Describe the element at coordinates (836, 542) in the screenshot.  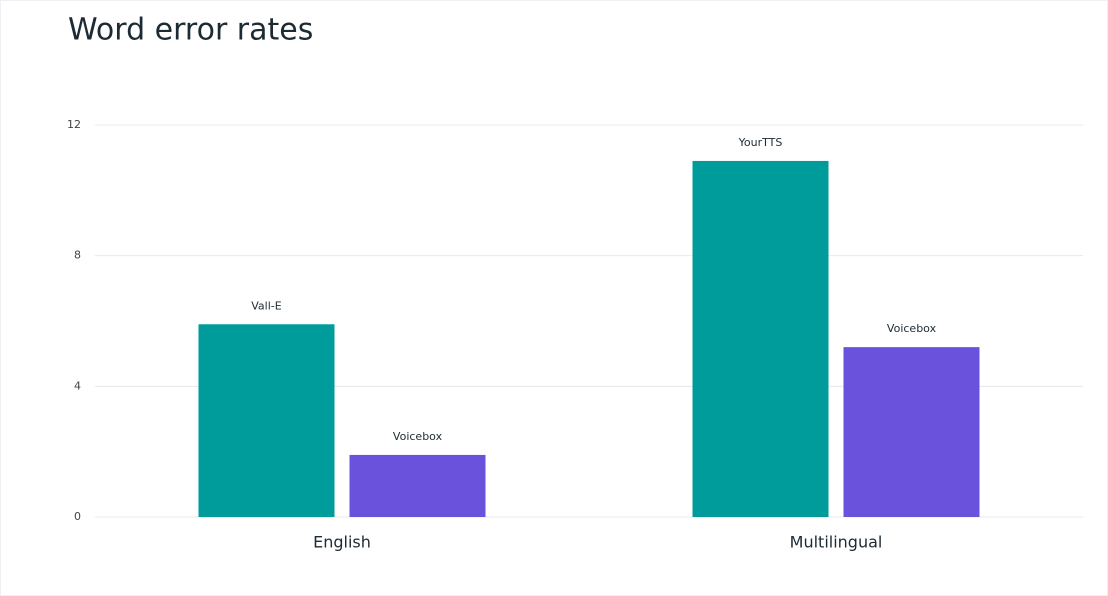
I see `x-tick-label: Multilingual` at that location.